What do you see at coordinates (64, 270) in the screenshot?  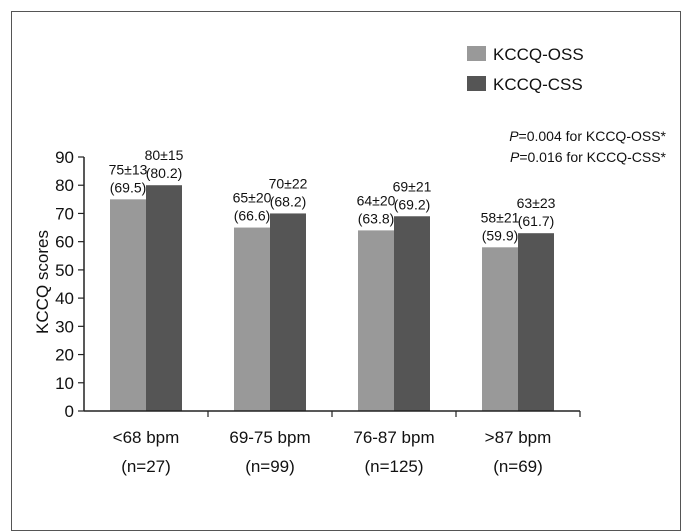 I see `y-tick-label: 50` at bounding box center [64, 270].